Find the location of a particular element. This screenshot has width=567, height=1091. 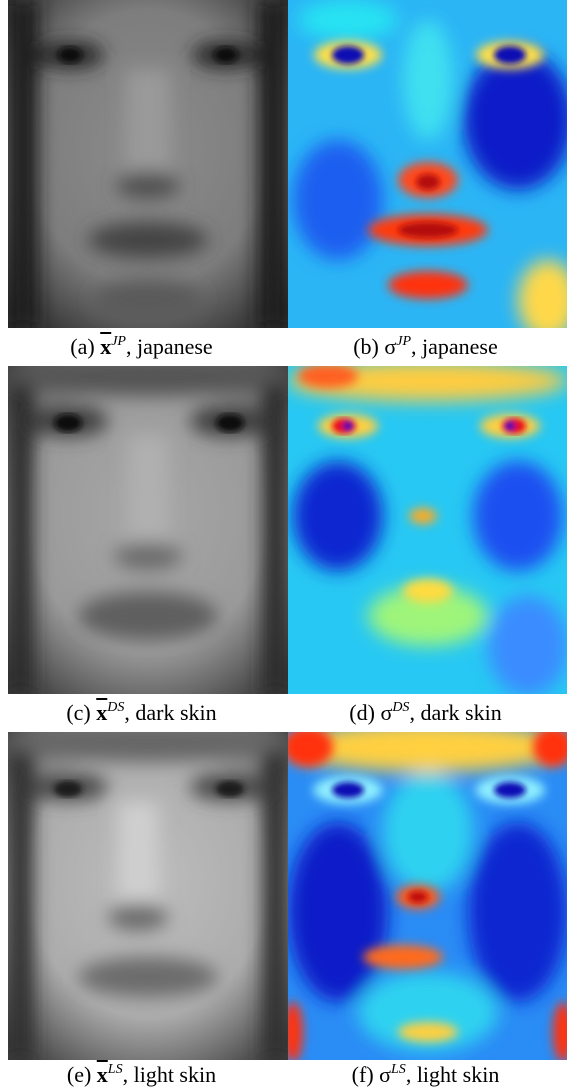

sigma-heatmap-japanese is located at coordinates (427, 164).